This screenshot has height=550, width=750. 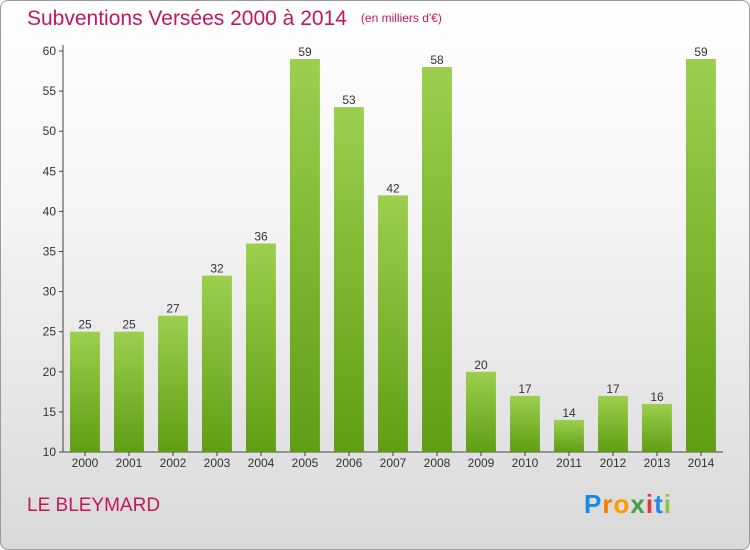 I want to click on bar-2014, so click(x=701, y=255).